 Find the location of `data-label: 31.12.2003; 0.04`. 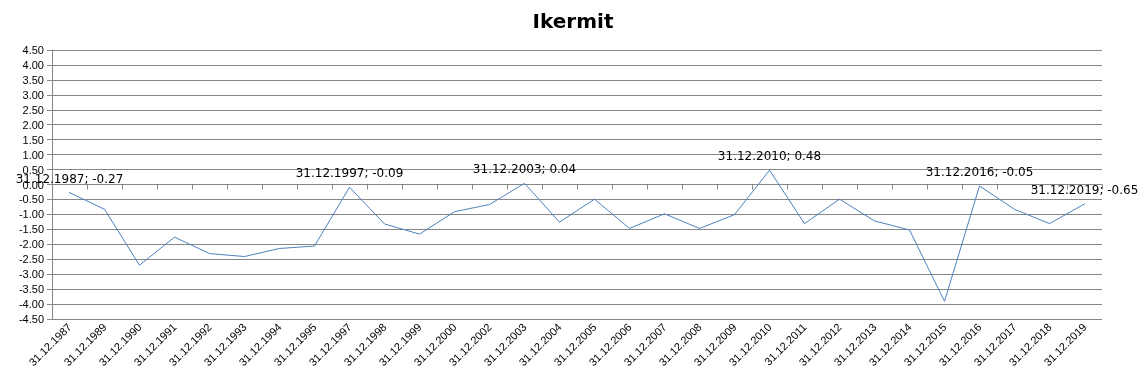

data-label: 31.12.2003; 0.04 is located at coordinates (524, 169).